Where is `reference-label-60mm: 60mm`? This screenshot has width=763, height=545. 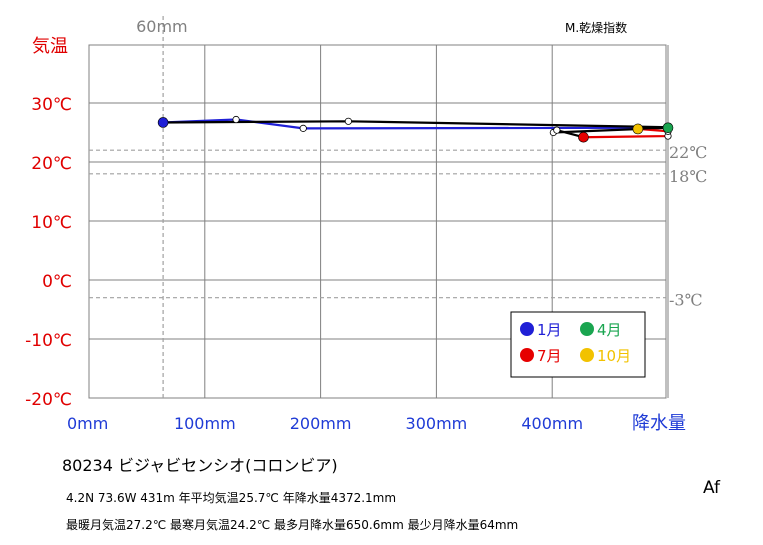
reference-label-60mm: 60mm is located at coordinates (162, 26).